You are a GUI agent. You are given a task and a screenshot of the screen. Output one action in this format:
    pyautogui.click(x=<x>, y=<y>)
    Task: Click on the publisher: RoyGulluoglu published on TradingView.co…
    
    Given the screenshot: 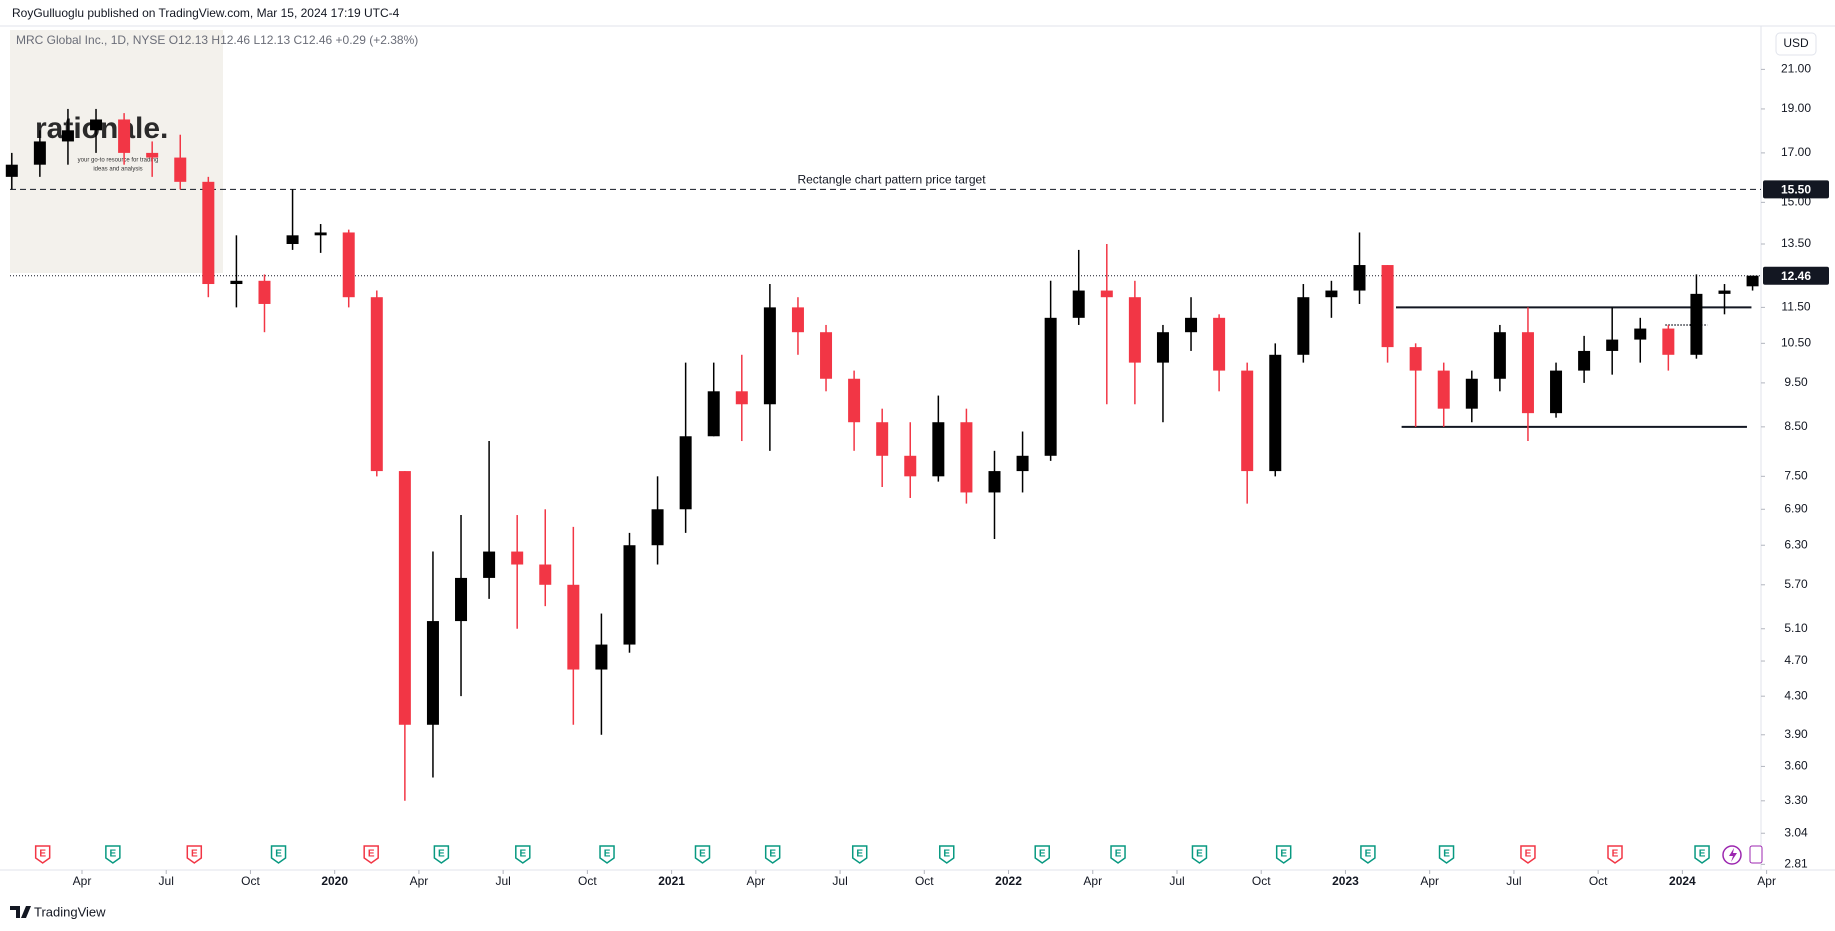 What is the action you would take?
    pyautogui.click(x=206, y=13)
    